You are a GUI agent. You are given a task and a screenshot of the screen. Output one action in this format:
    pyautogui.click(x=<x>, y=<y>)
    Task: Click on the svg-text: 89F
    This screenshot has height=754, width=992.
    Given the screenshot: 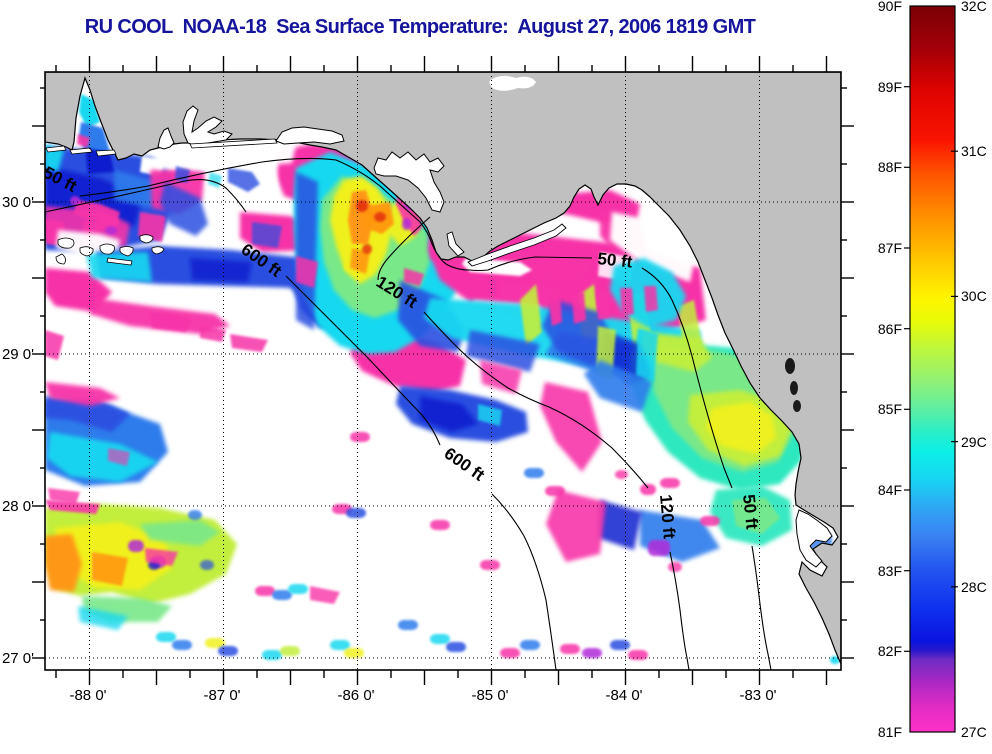 What is the action you would take?
    pyautogui.click(x=890, y=87)
    